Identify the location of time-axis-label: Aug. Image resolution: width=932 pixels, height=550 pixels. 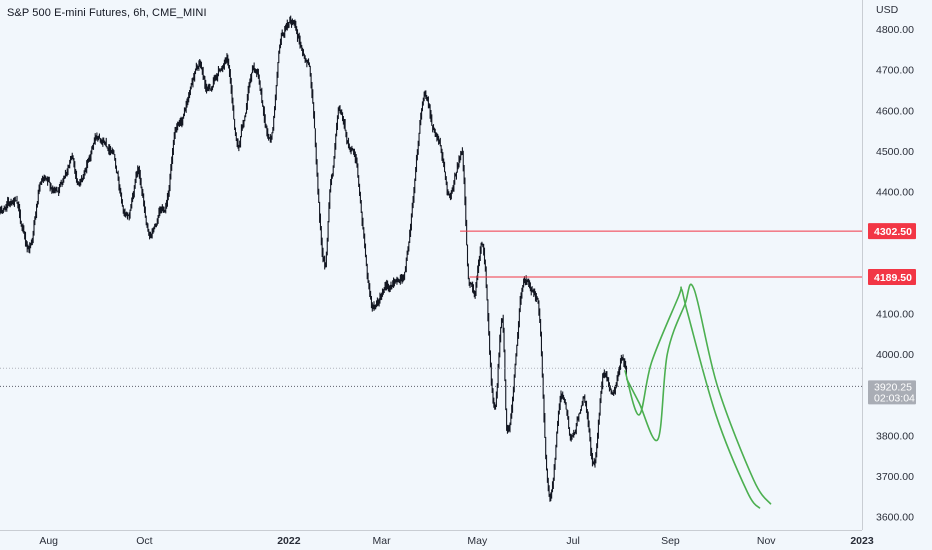
(48, 541).